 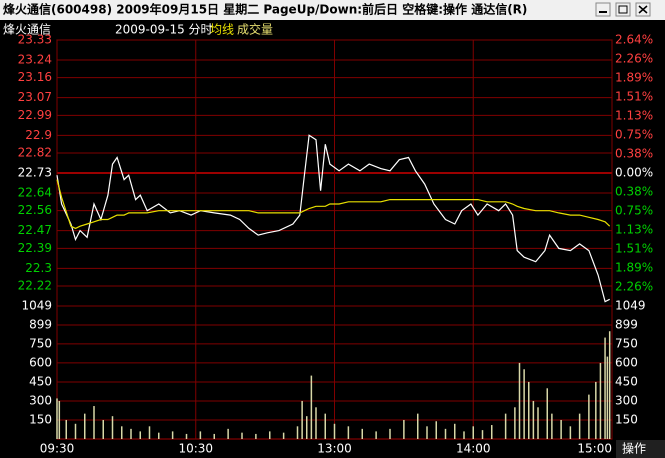 I want to click on legend-entry: 均线, so click(x=222, y=30).